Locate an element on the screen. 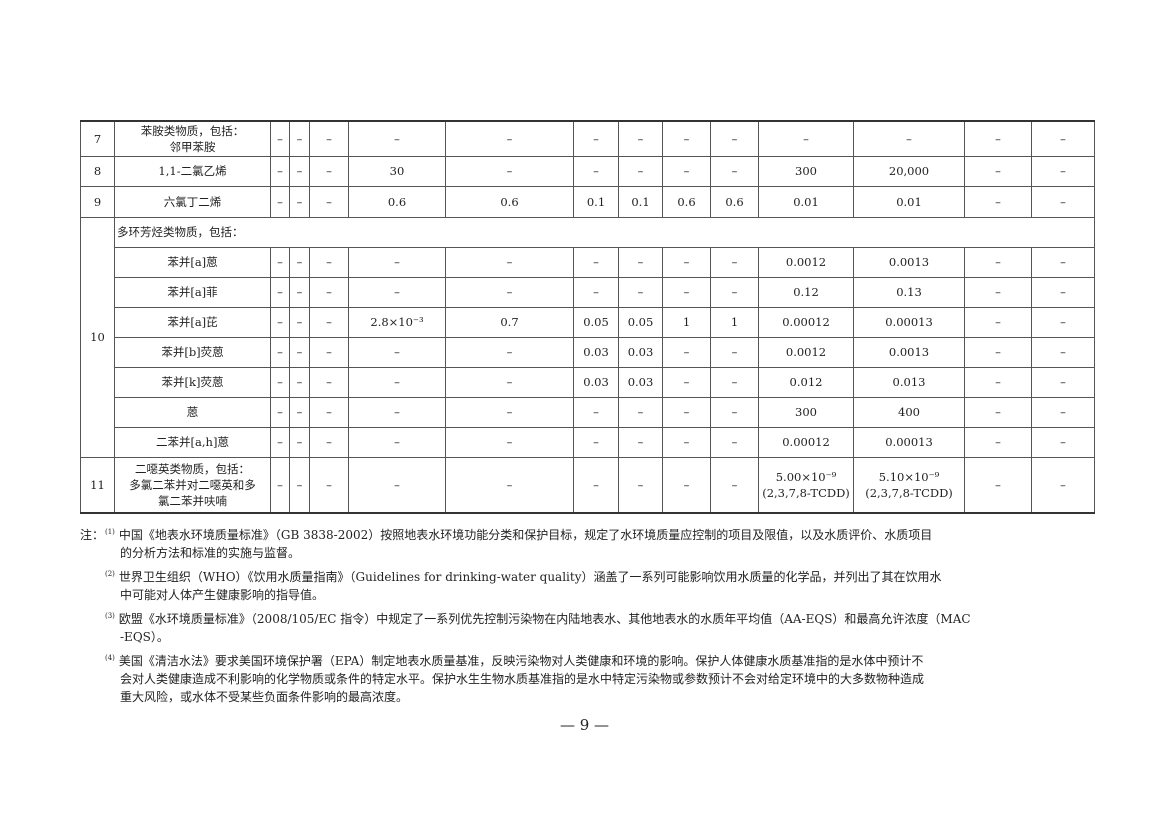  footnote-marker: (4) is located at coordinates (110, 658).